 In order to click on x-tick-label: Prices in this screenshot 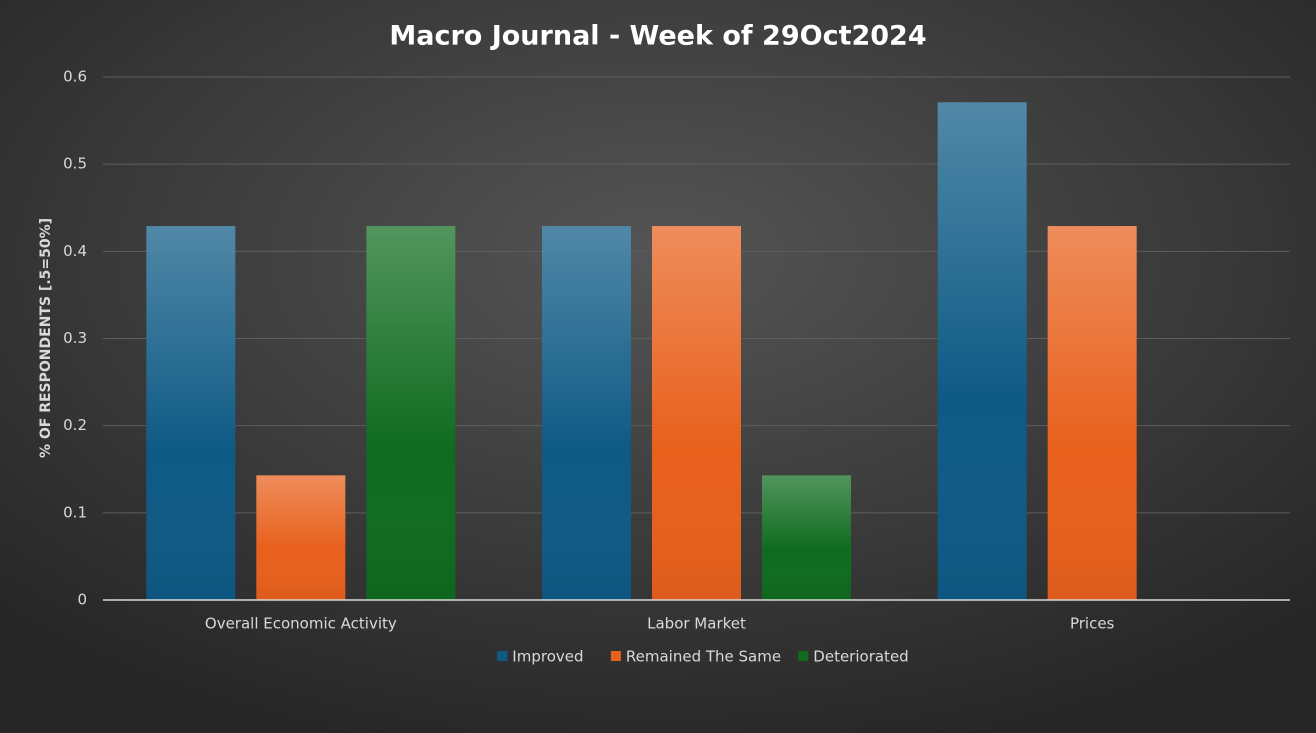, I will do `click(1092, 624)`.